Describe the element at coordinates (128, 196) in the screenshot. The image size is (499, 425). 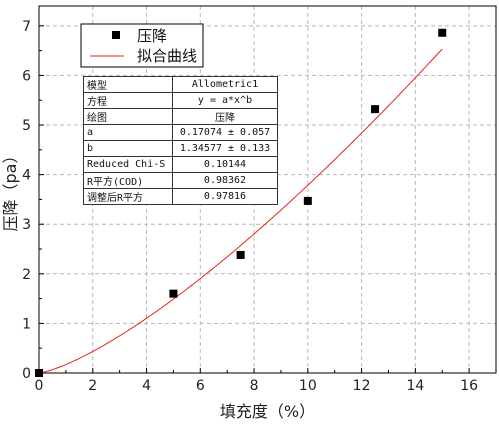
I see `fit-table-key: 调整后R平方` at that location.